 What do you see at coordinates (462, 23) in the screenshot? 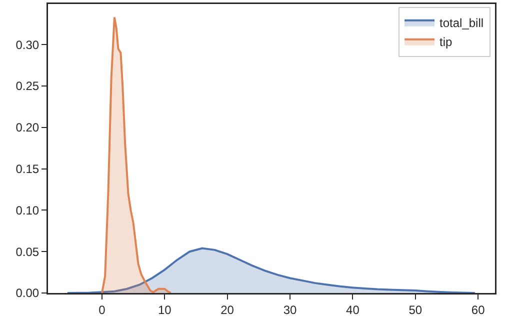
I see `legend-label: total_bill` at bounding box center [462, 23].